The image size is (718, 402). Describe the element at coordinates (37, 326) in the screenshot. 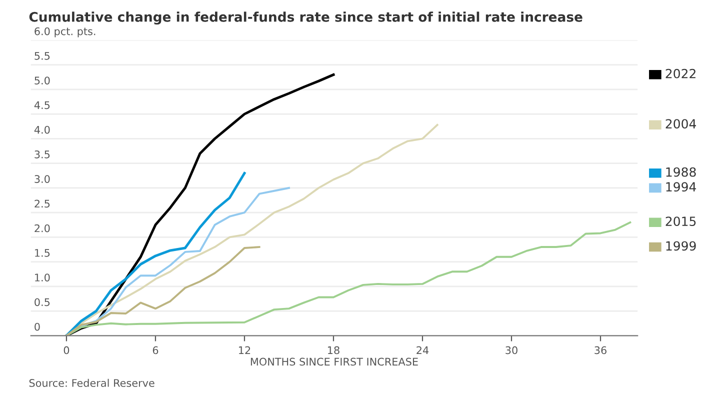

I see `y-tick-label: 0` at that location.